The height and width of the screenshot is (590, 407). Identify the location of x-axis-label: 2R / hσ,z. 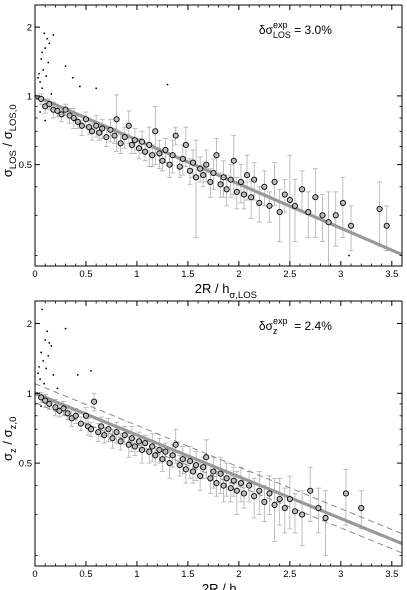
(226, 585).